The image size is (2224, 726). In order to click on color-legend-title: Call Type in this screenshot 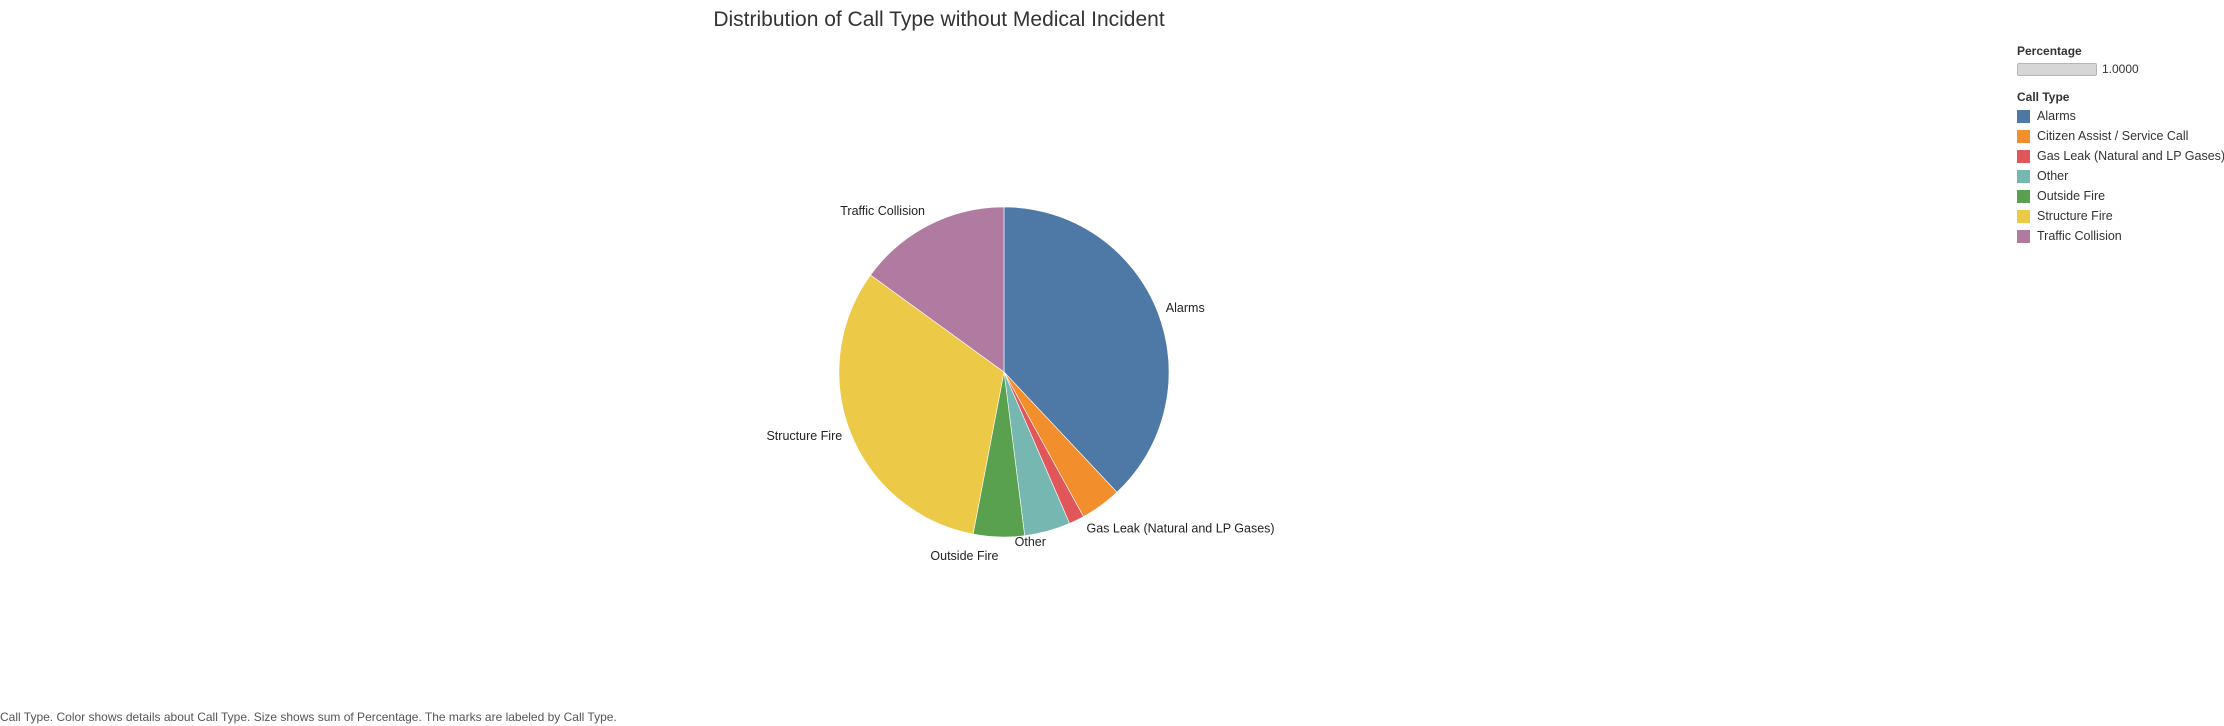, I will do `click(2043, 97)`.